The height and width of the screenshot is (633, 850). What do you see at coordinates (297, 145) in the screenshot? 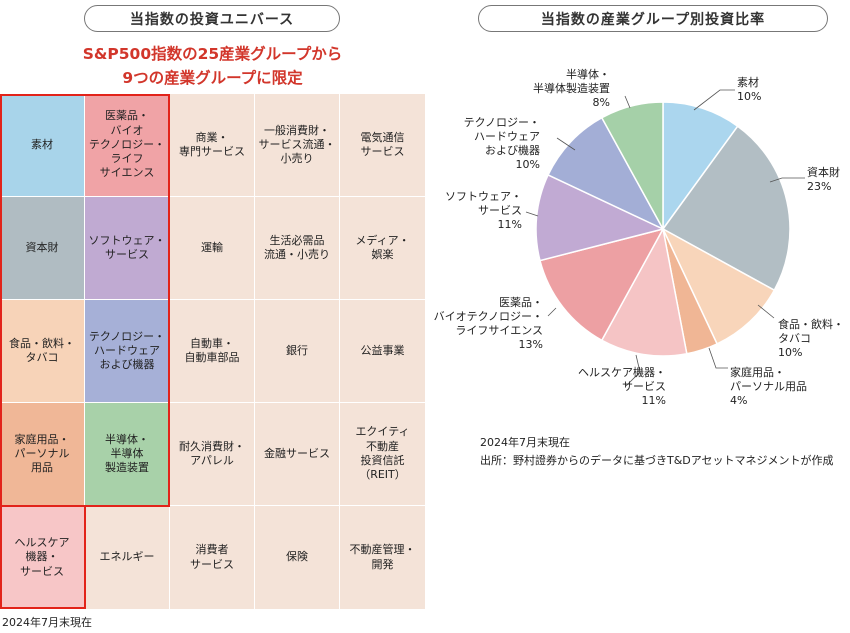
I see `grid-cell: 一般消費財・ サービス流通・ 小売り` at bounding box center [297, 145].